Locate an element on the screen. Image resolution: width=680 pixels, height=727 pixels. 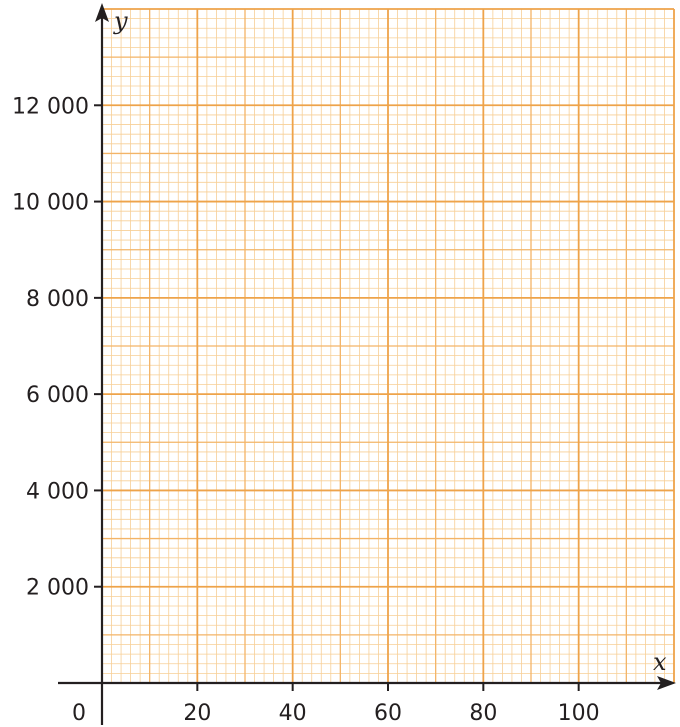
y-tick-label: 12 000 is located at coordinates (50, 106).